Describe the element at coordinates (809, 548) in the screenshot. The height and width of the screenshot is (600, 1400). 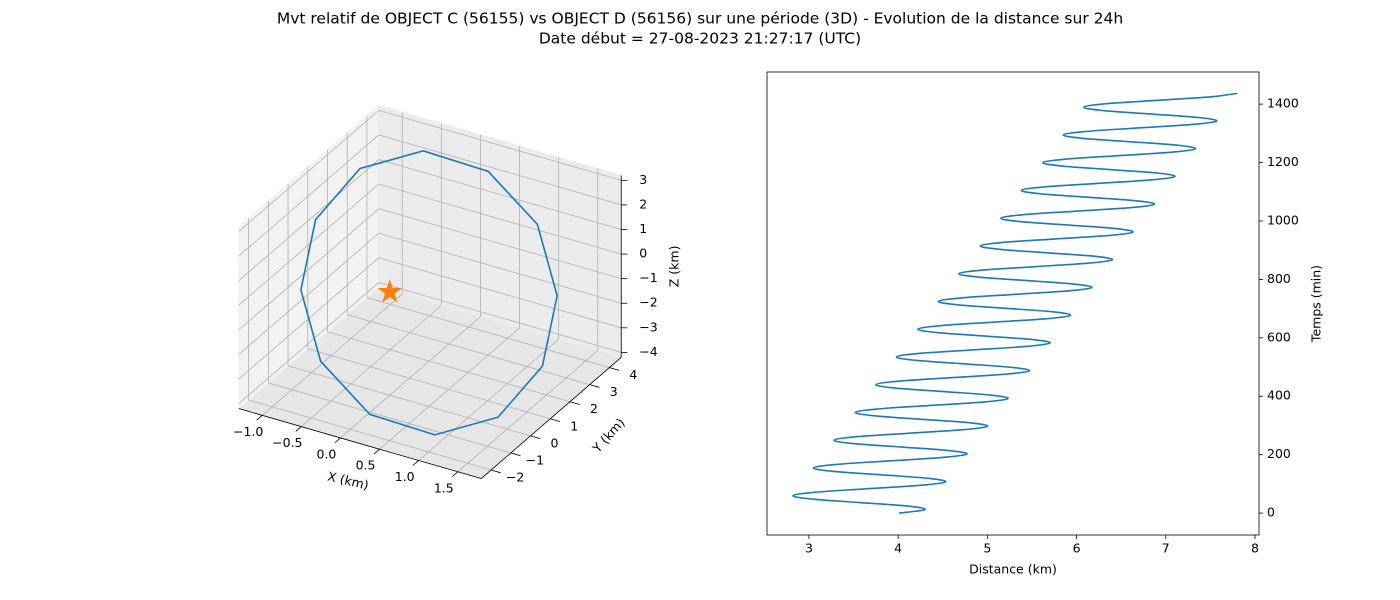
I see `x-tick-label: 3` at that location.